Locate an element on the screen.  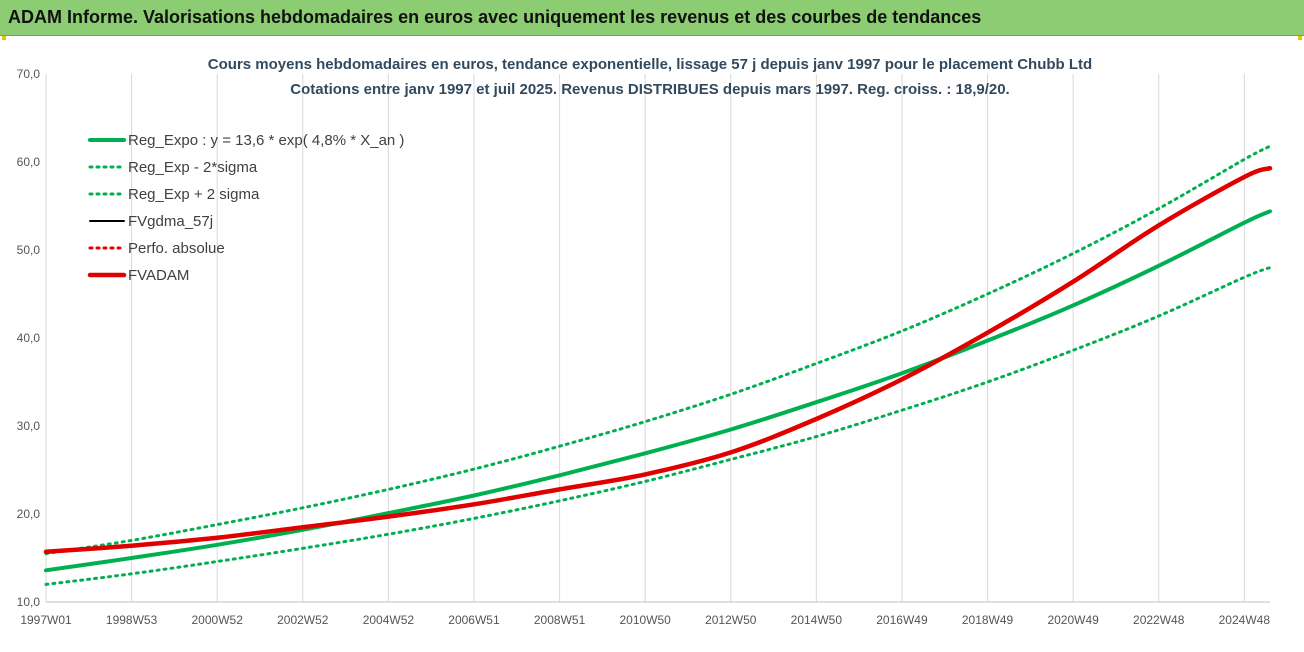
x-tick-label: 2014W50 is located at coordinates (817, 620).